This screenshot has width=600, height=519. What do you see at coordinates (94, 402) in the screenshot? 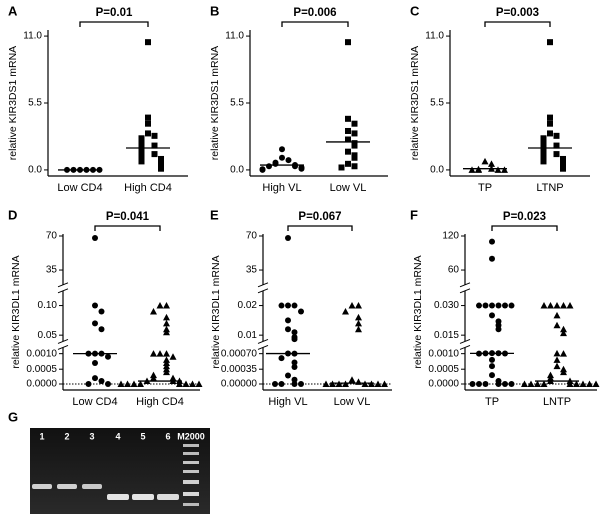
I see `x-tick-label: Low CD4` at bounding box center [94, 402].